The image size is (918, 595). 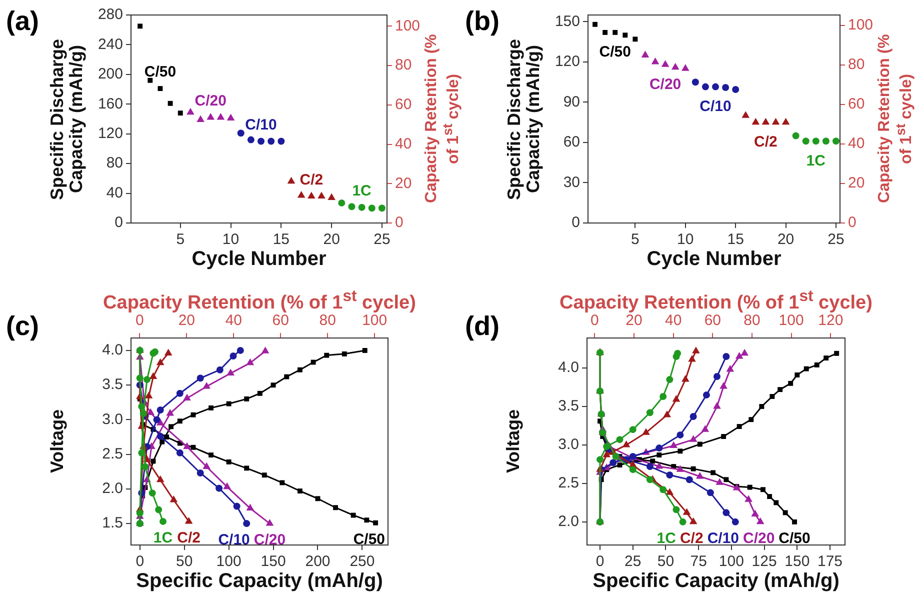 What do you see at coordinates (112, 385) in the screenshot?
I see `y-tick-label: 3.5` at bounding box center [112, 385].